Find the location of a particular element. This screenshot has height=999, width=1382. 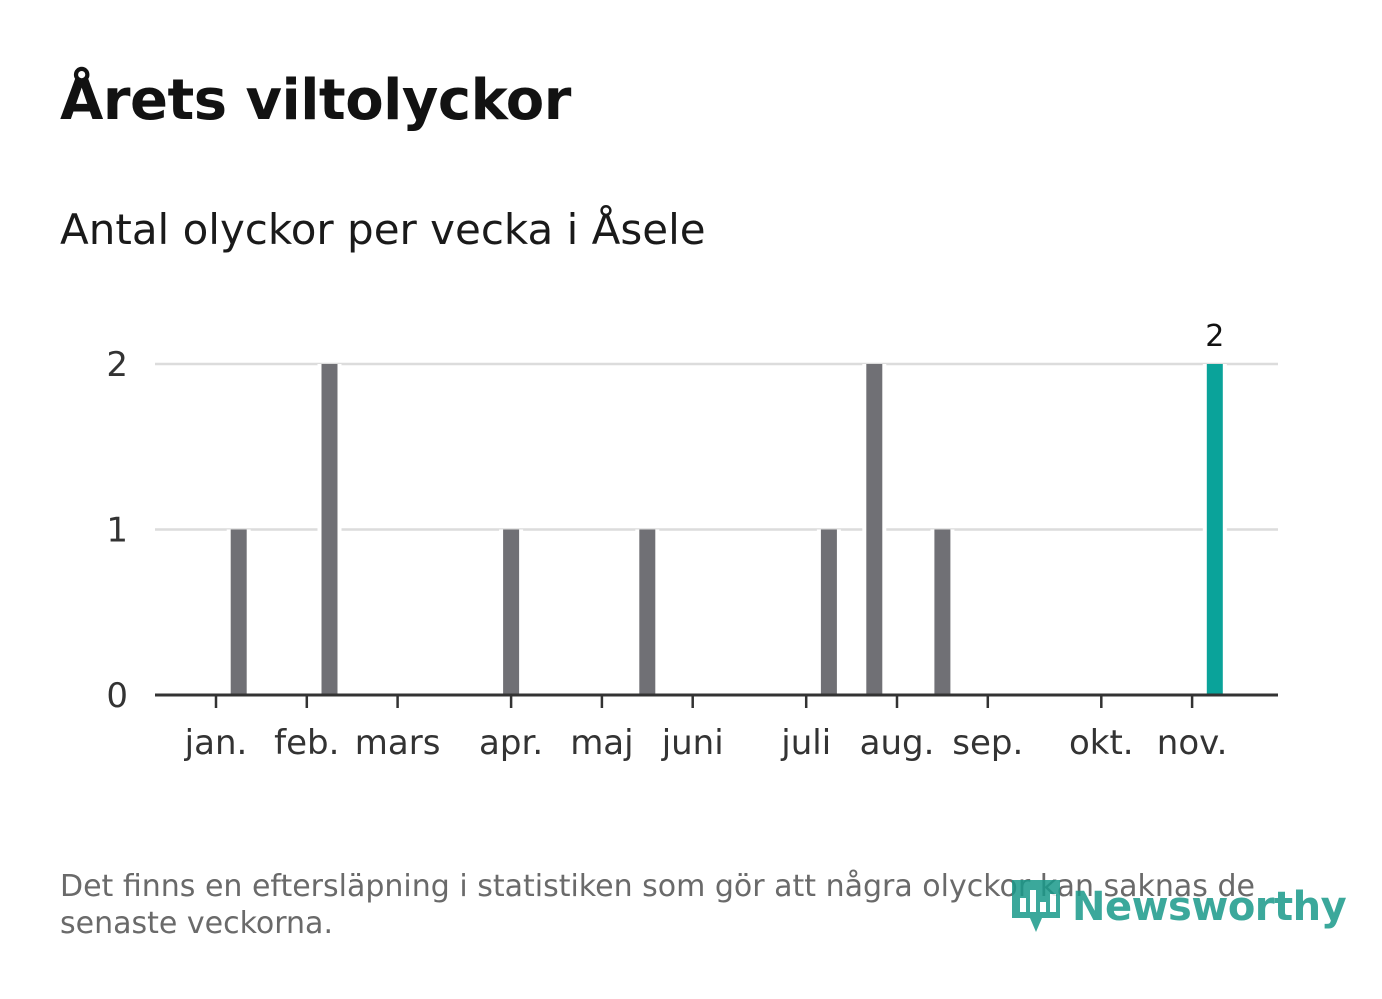

chart-subtitle: Antal olyckor per vecka i Åsele is located at coordinates (383, 229).